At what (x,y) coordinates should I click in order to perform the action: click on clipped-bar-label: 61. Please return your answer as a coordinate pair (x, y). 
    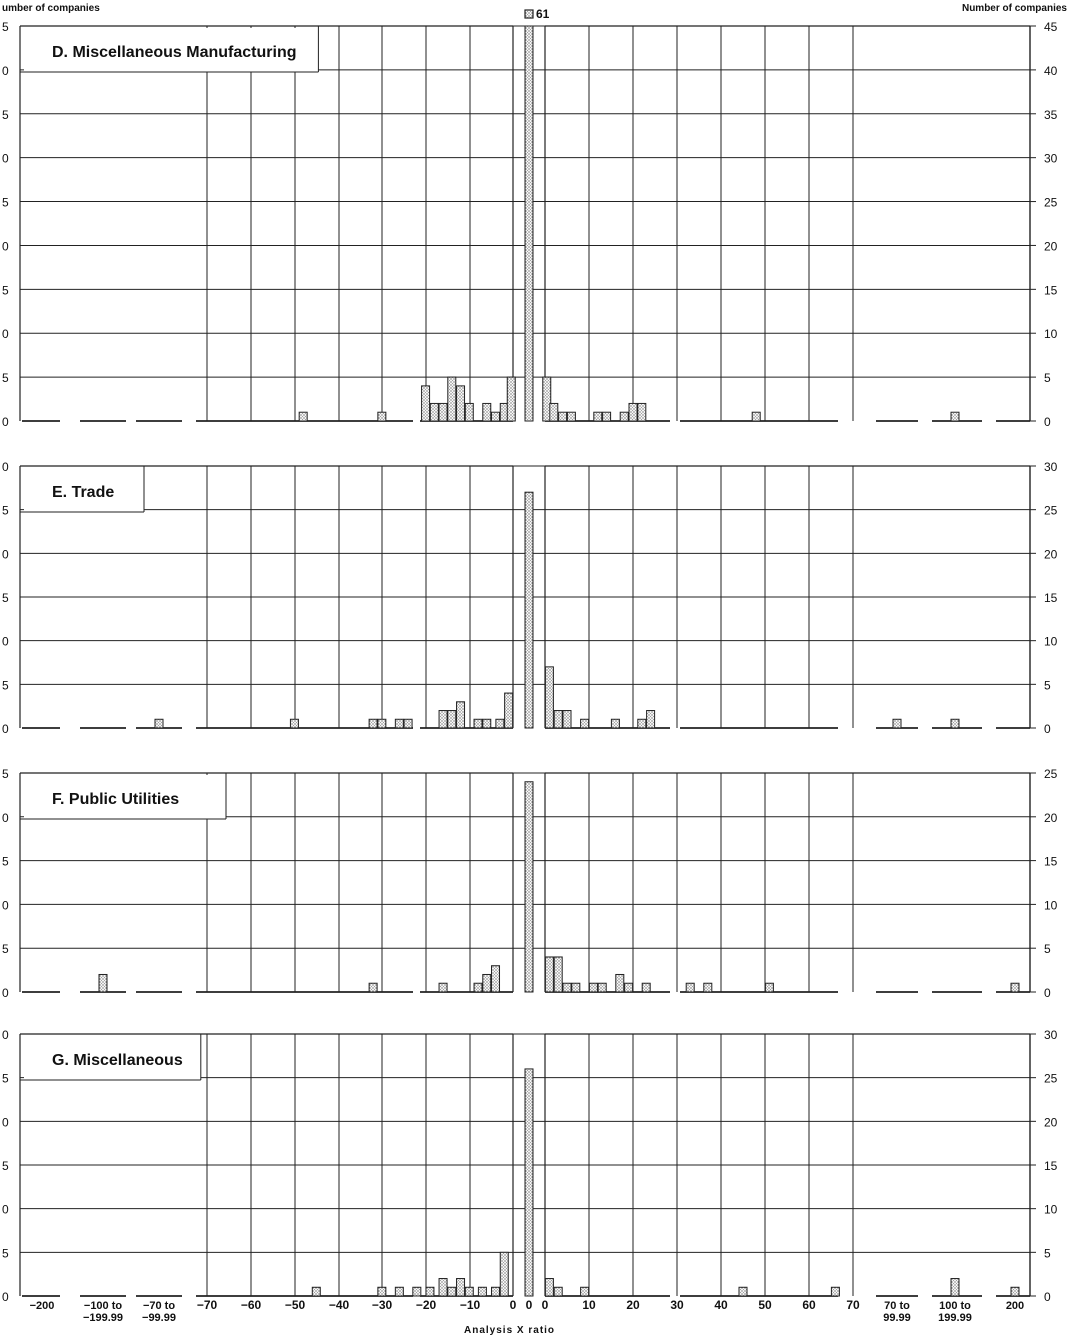
    Looking at the image, I should click on (543, 14).